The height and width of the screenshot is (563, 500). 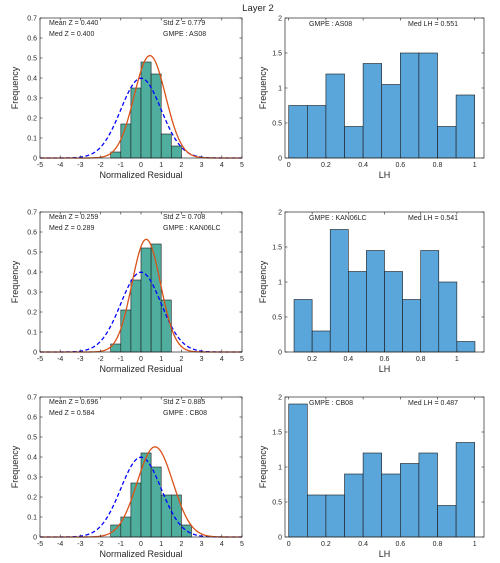 What do you see at coordinates (258, 8) in the screenshot?
I see `figure-title: Layer 2` at bounding box center [258, 8].